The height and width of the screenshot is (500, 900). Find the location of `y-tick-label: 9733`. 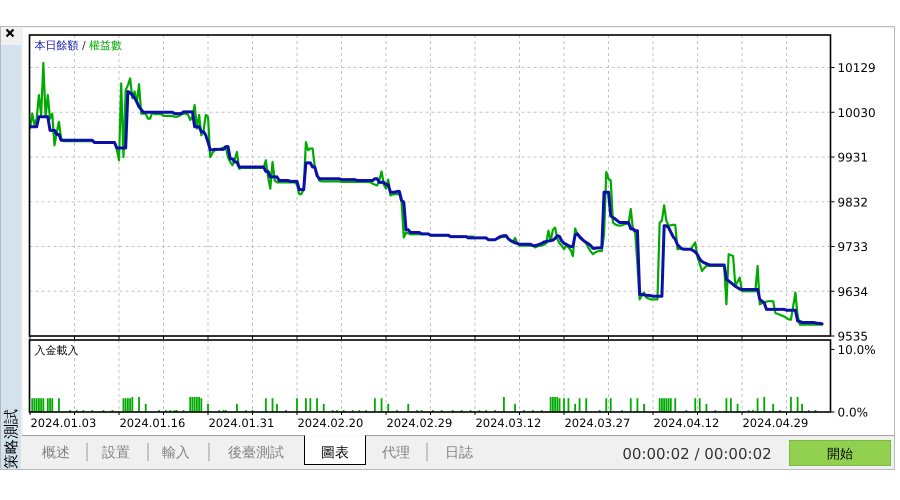

y-tick-label: 9733 is located at coordinates (853, 247).